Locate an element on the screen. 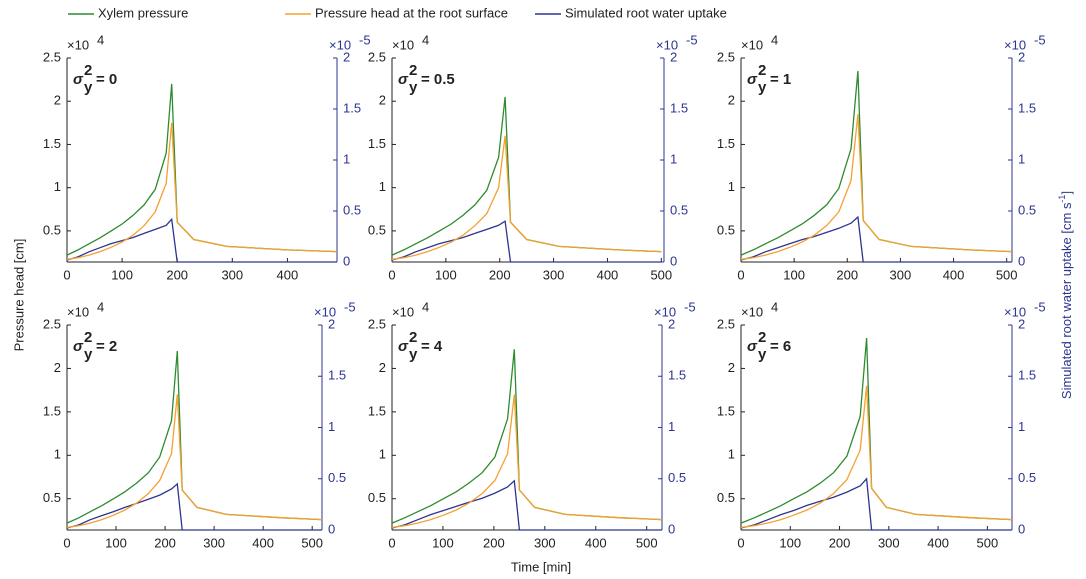  title-text: = 0 is located at coordinates (106, 79).